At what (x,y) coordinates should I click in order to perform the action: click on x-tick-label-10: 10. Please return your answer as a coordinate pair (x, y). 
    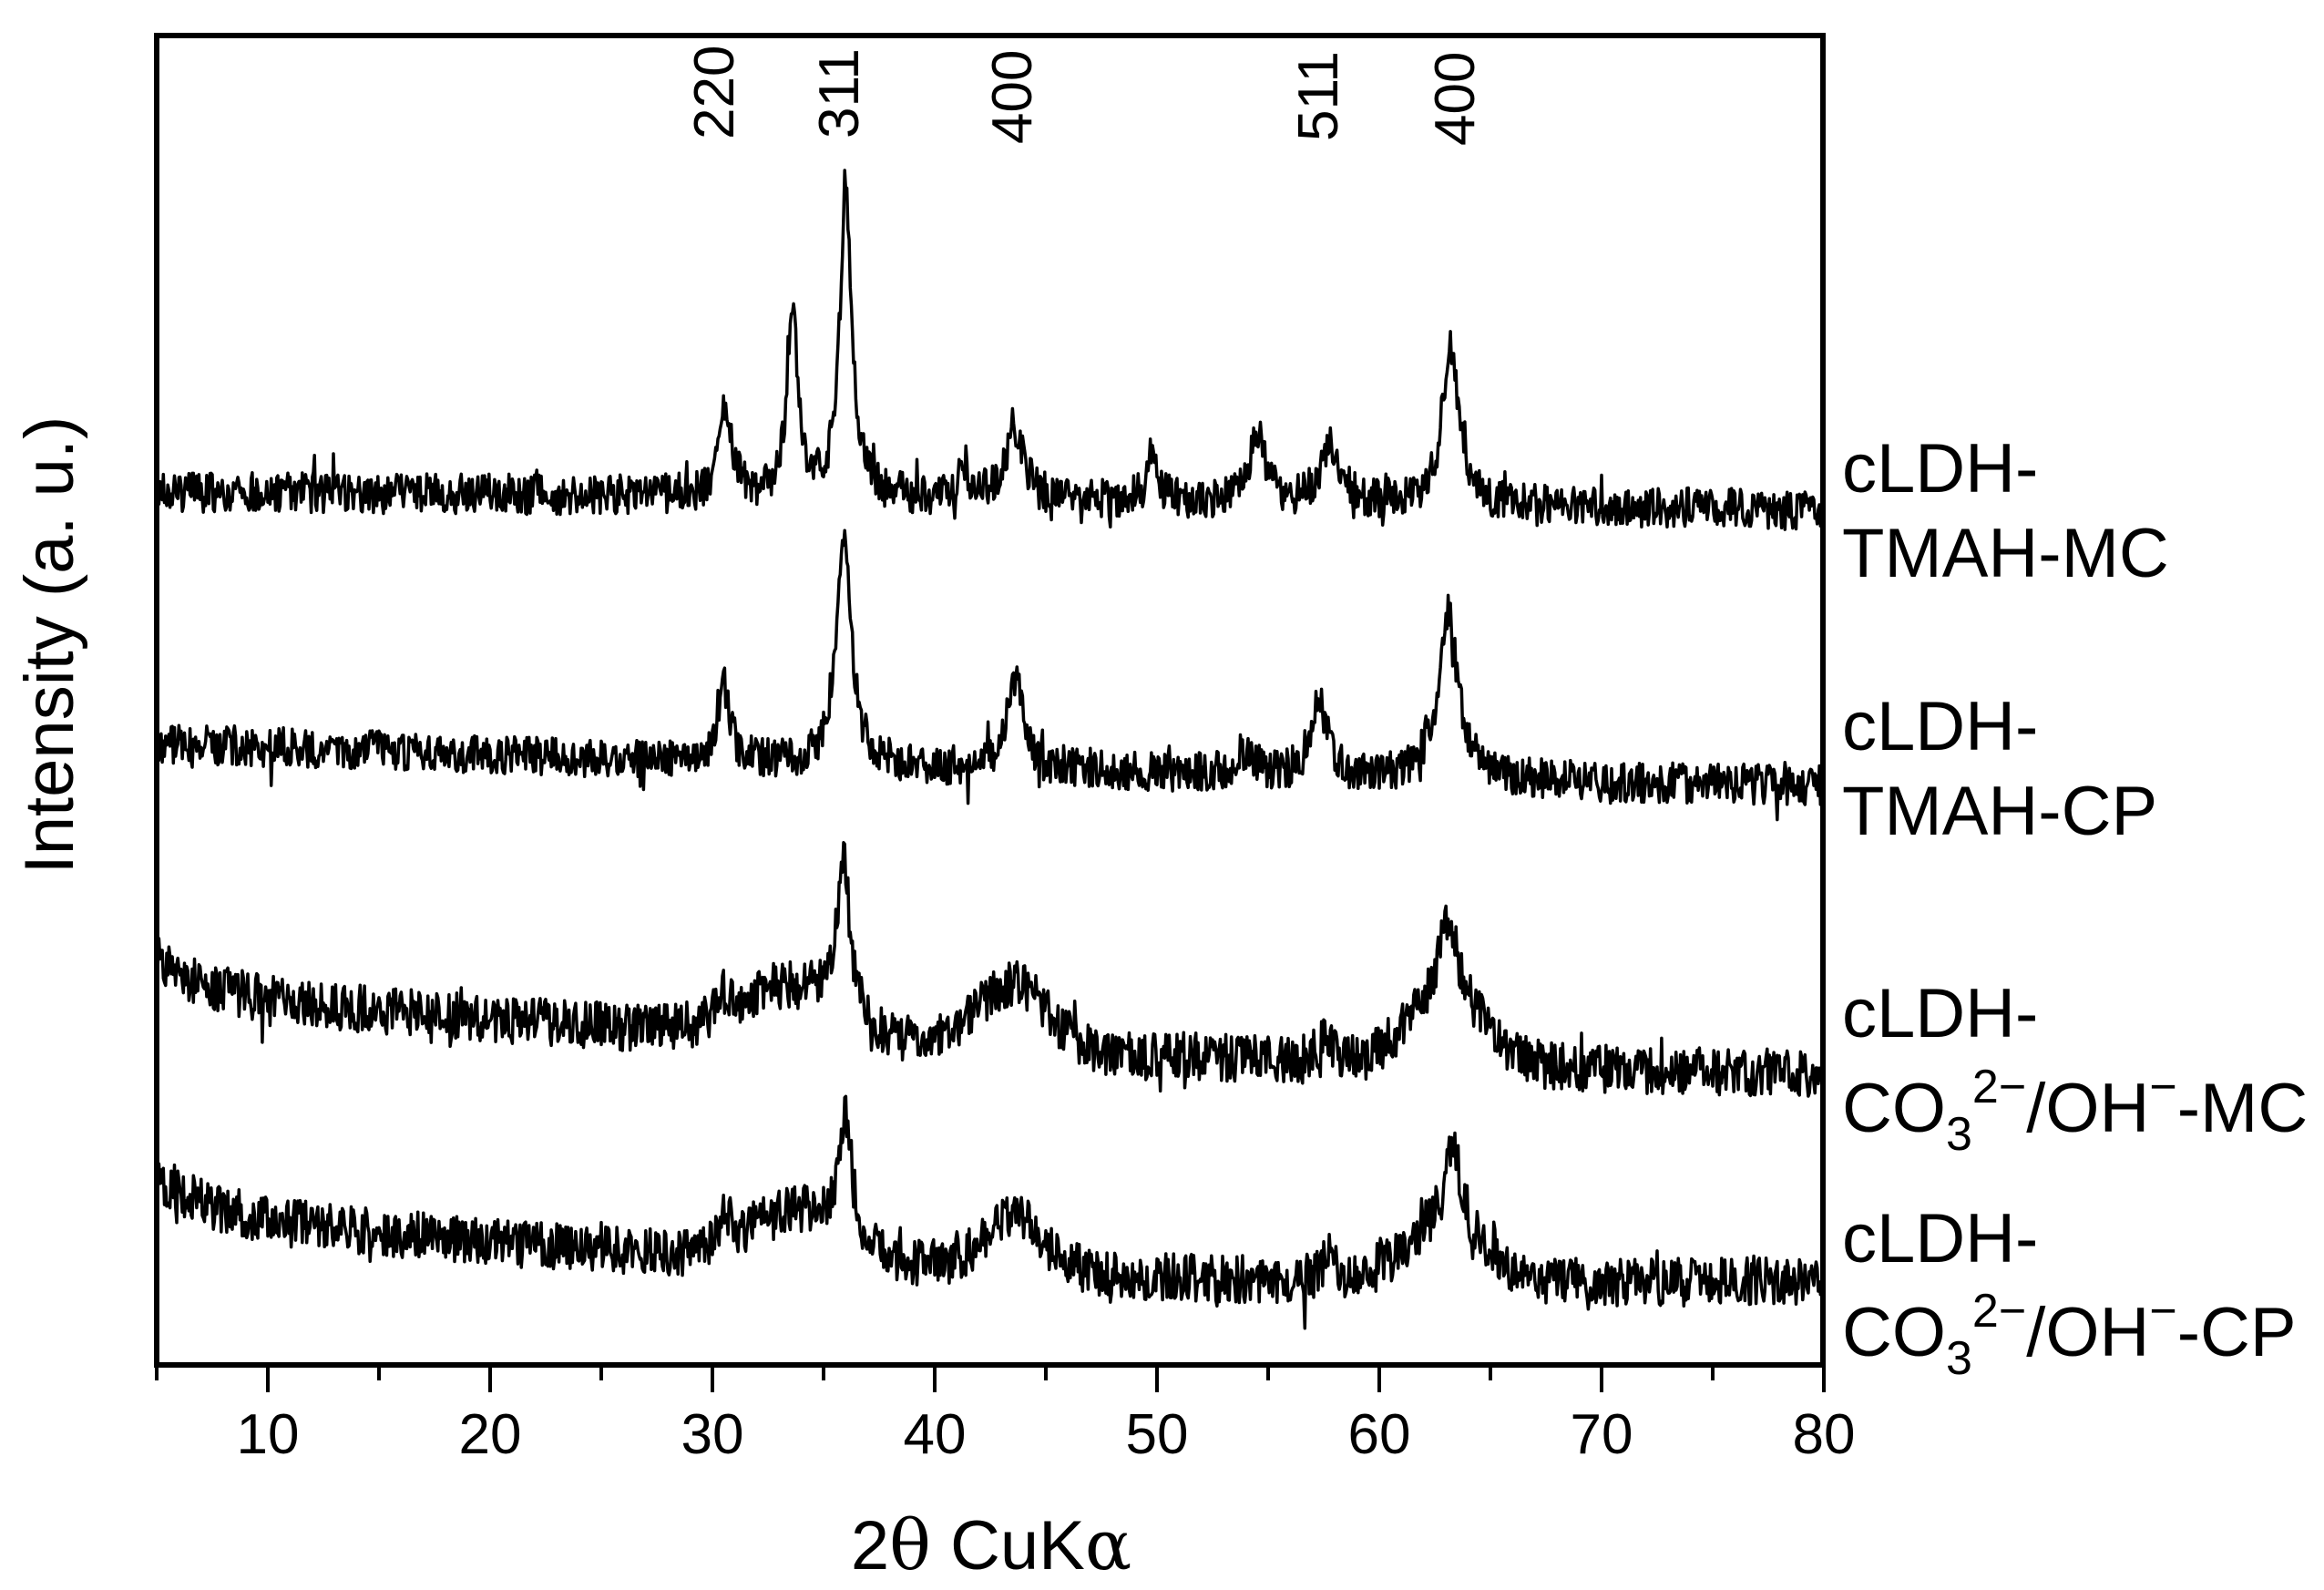
    Looking at the image, I should click on (269, 1434).